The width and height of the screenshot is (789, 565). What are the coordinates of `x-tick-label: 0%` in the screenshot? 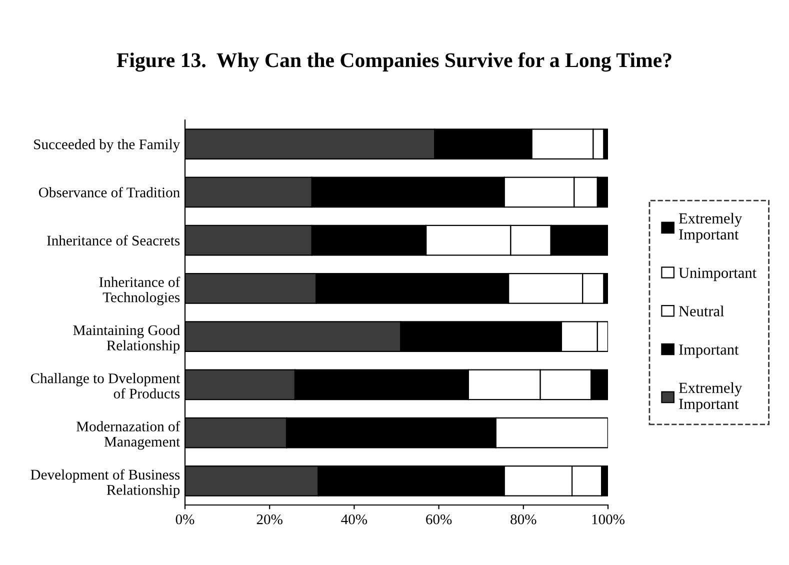 It's located at (185, 519).